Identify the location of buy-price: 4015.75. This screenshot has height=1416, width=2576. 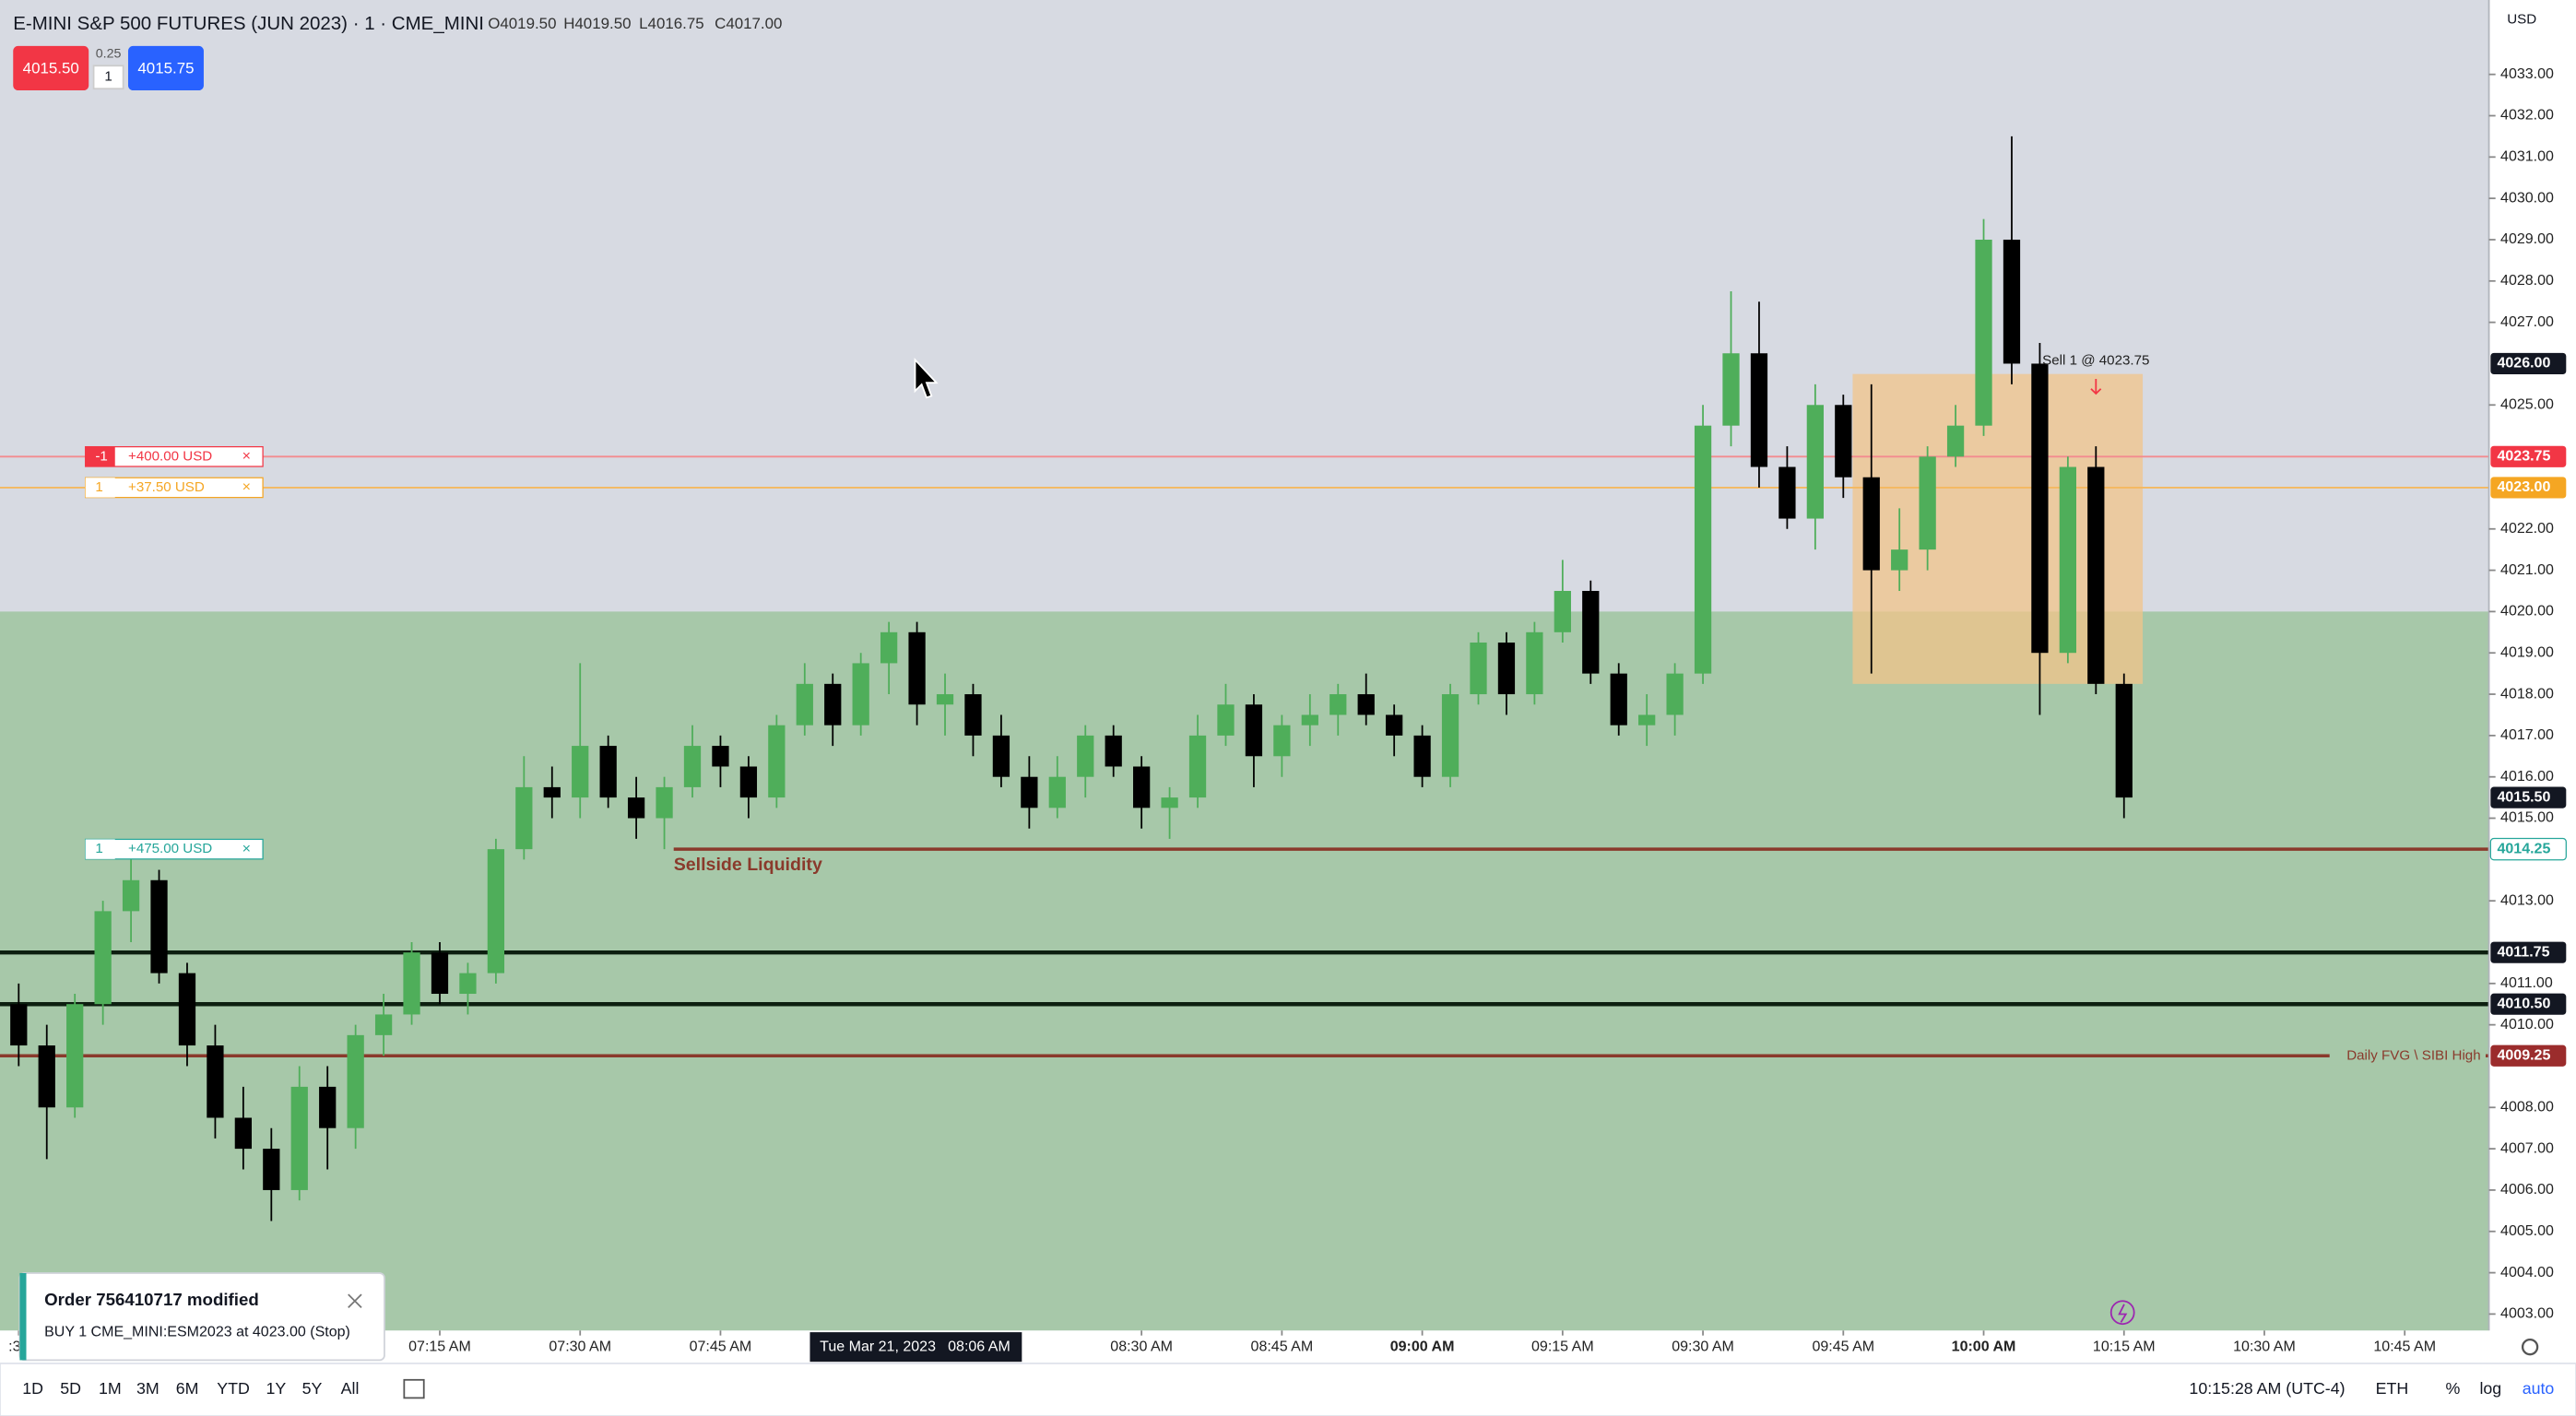
(165, 68).